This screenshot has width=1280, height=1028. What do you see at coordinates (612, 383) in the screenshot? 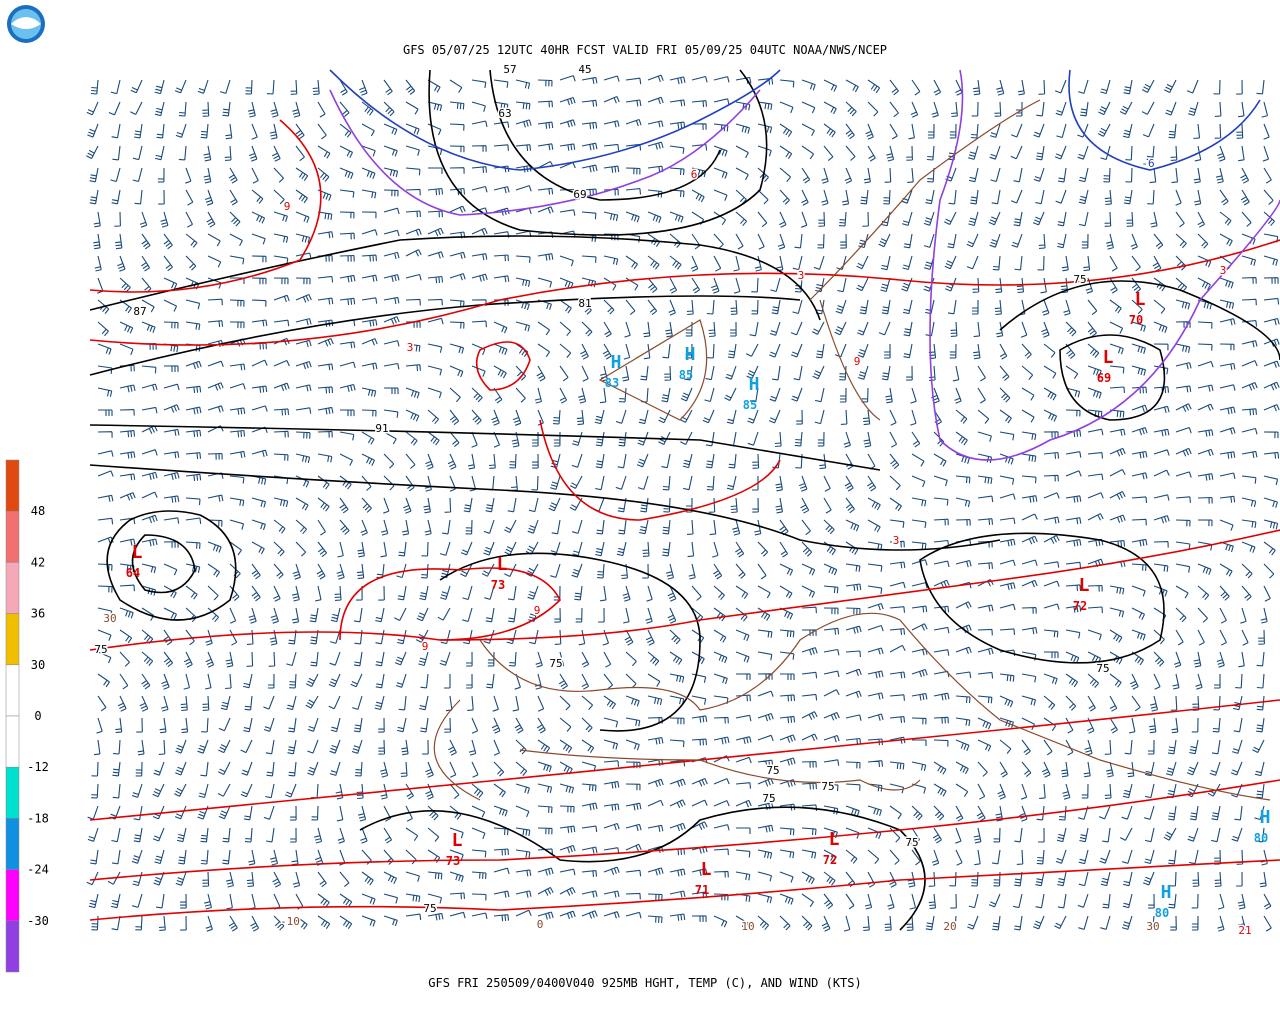
I see `center-value: 83` at bounding box center [612, 383].